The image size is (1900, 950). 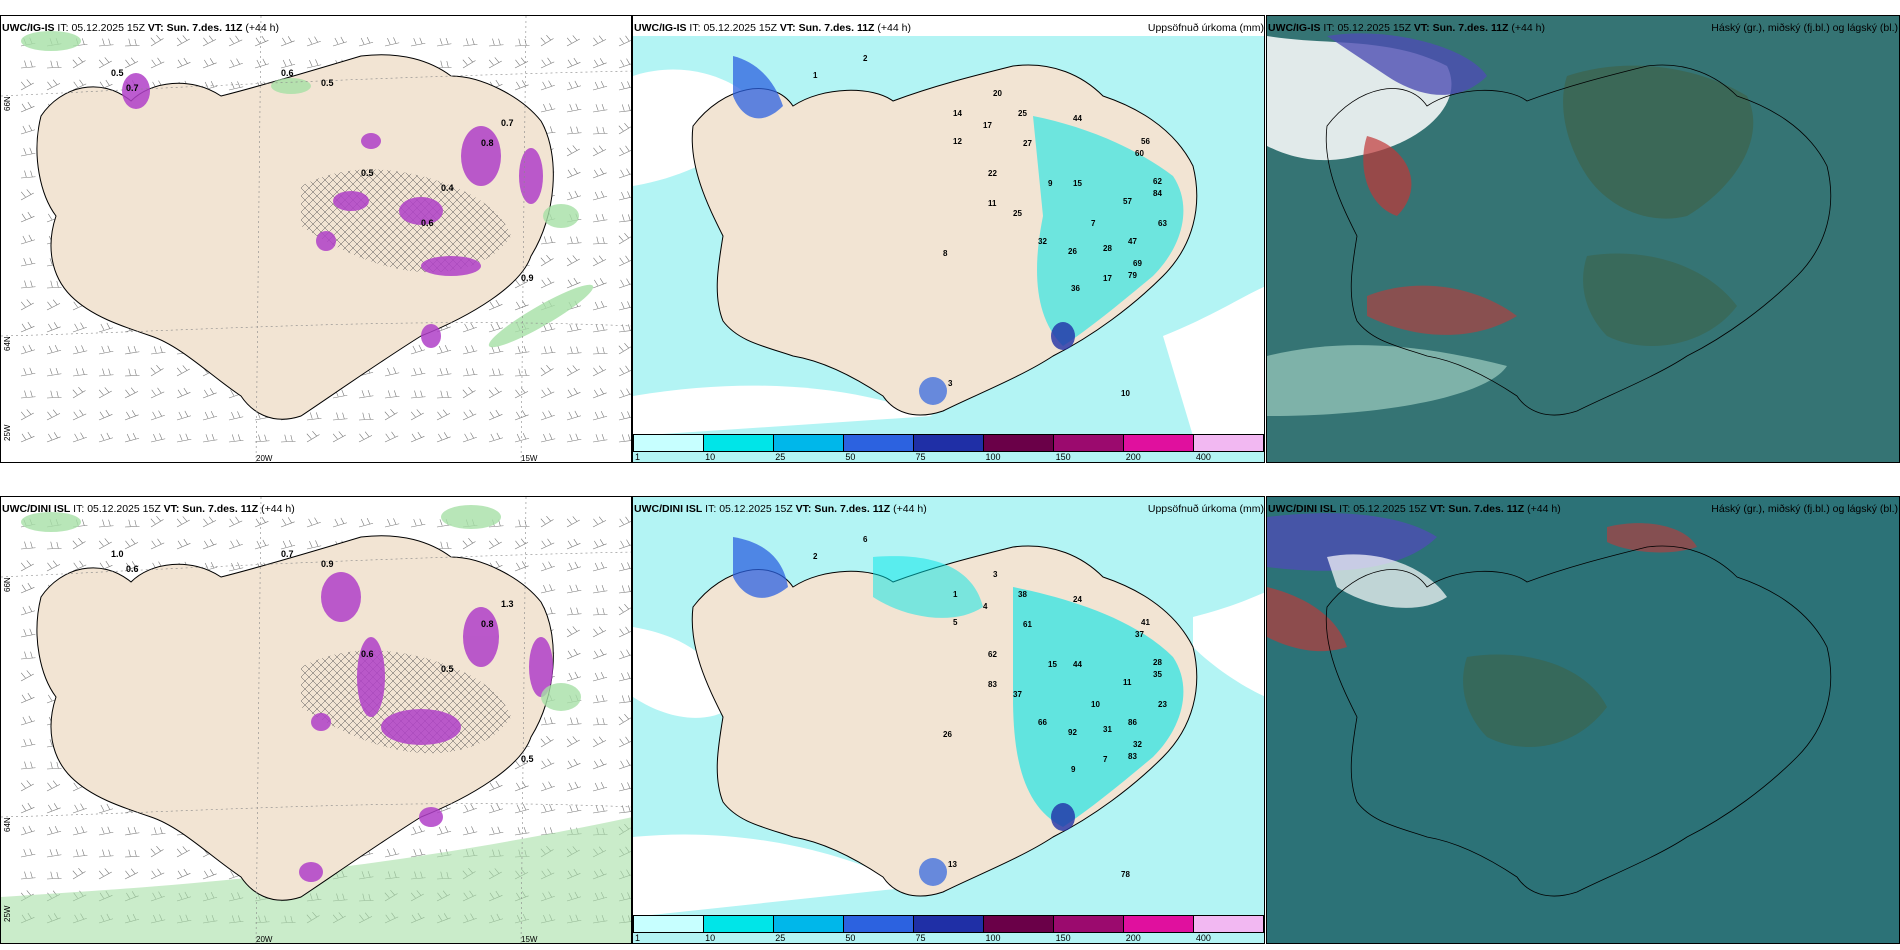 I want to click on precip-value-label: 27, so click(x=1027, y=143).